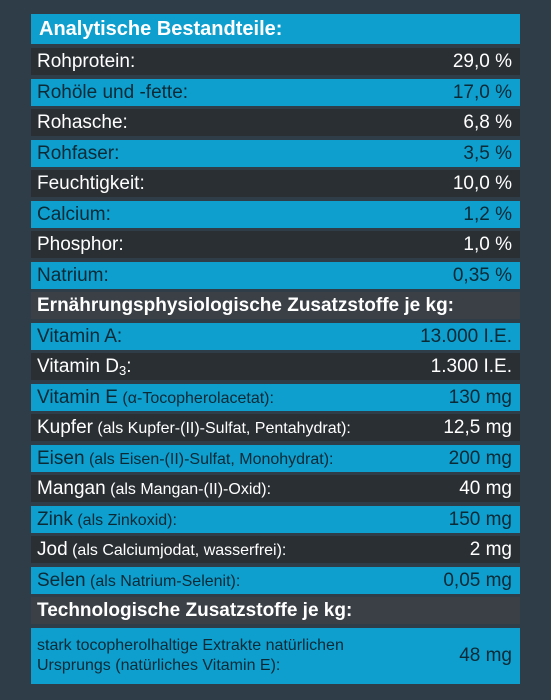  I want to click on additive-name: Zink (als Zinkoxid):, so click(107, 519).